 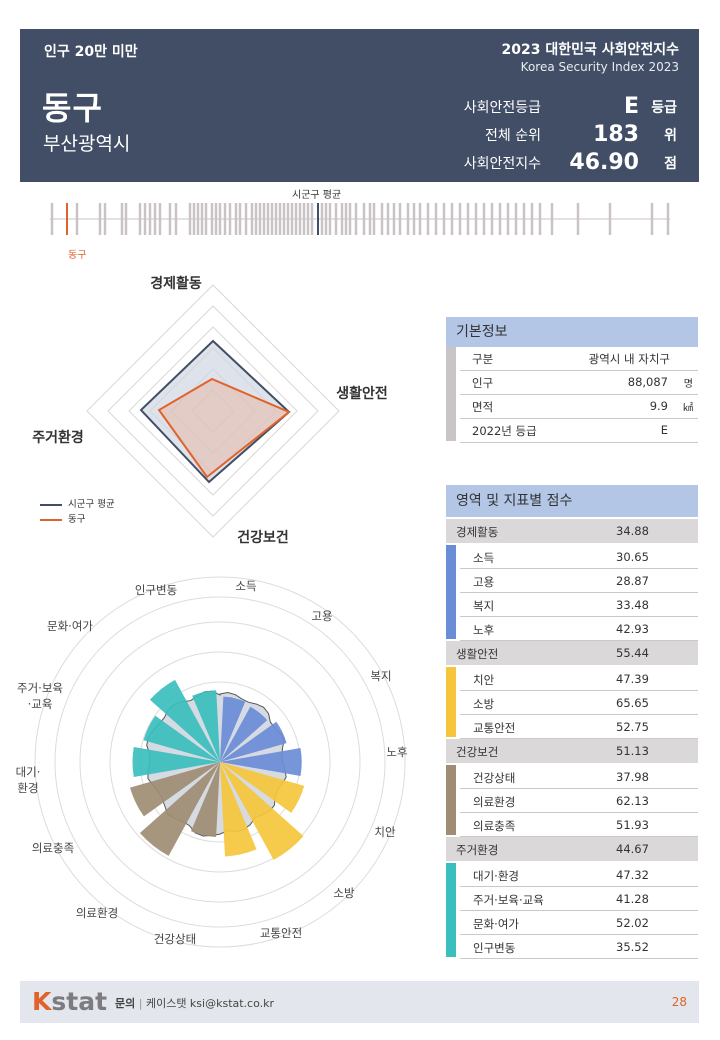 What do you see at coordinates (632, 653) in the screenshot?
I see `score-domain-value: 55.44` at bounding box center [632, 653].